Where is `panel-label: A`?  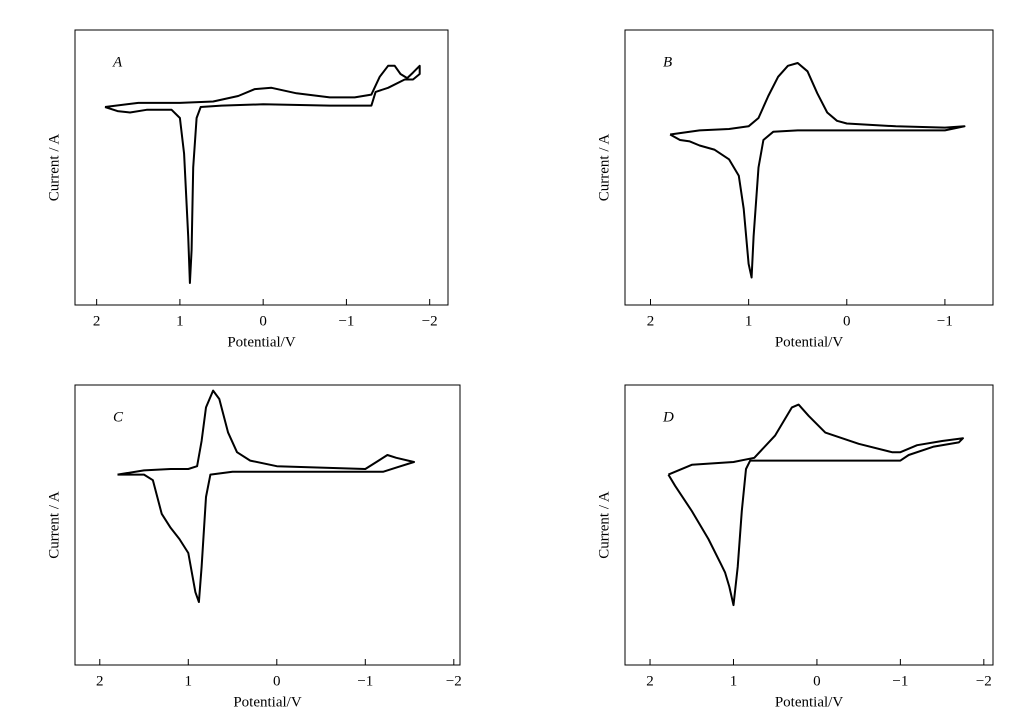
panel-label: A is located at coordinates (117, 62).